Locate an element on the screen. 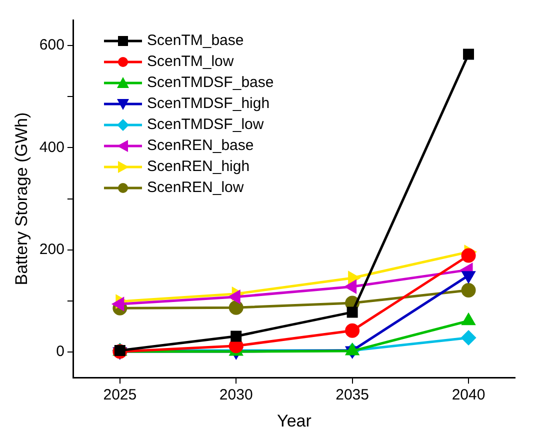 The height and width of the screenshot is (444, 533). y-tick-label: 200 is located at coordinates (51, 249).